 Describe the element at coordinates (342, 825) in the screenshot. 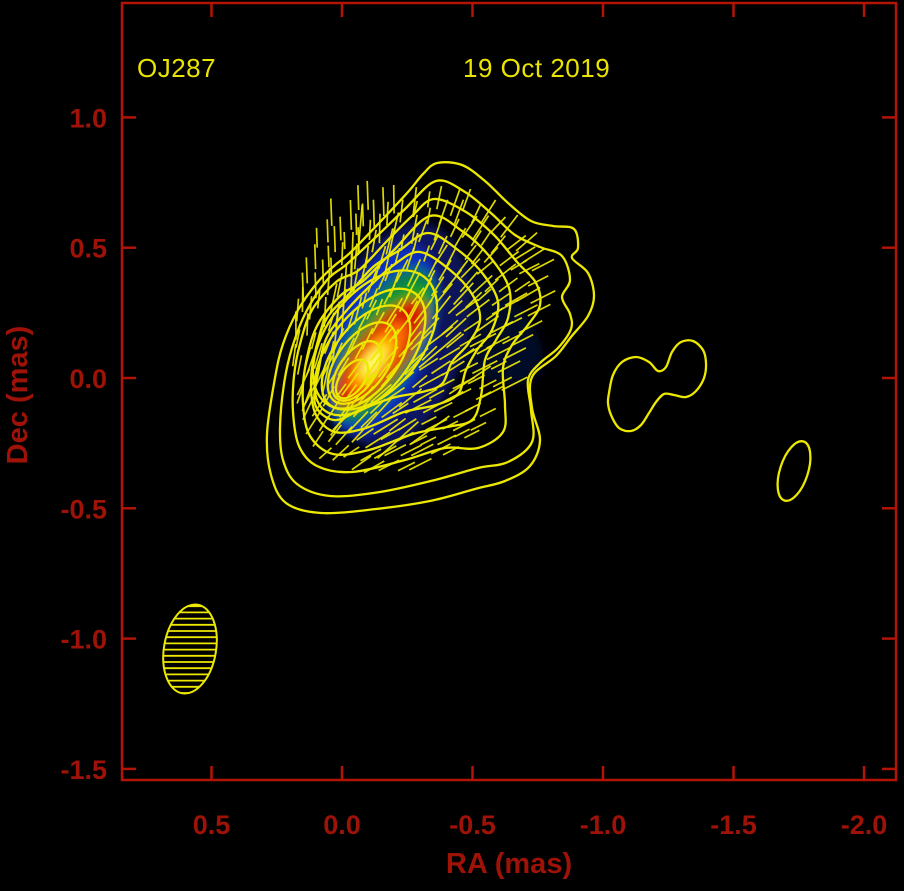

I see `x-tick-label: 0.0` at that location.